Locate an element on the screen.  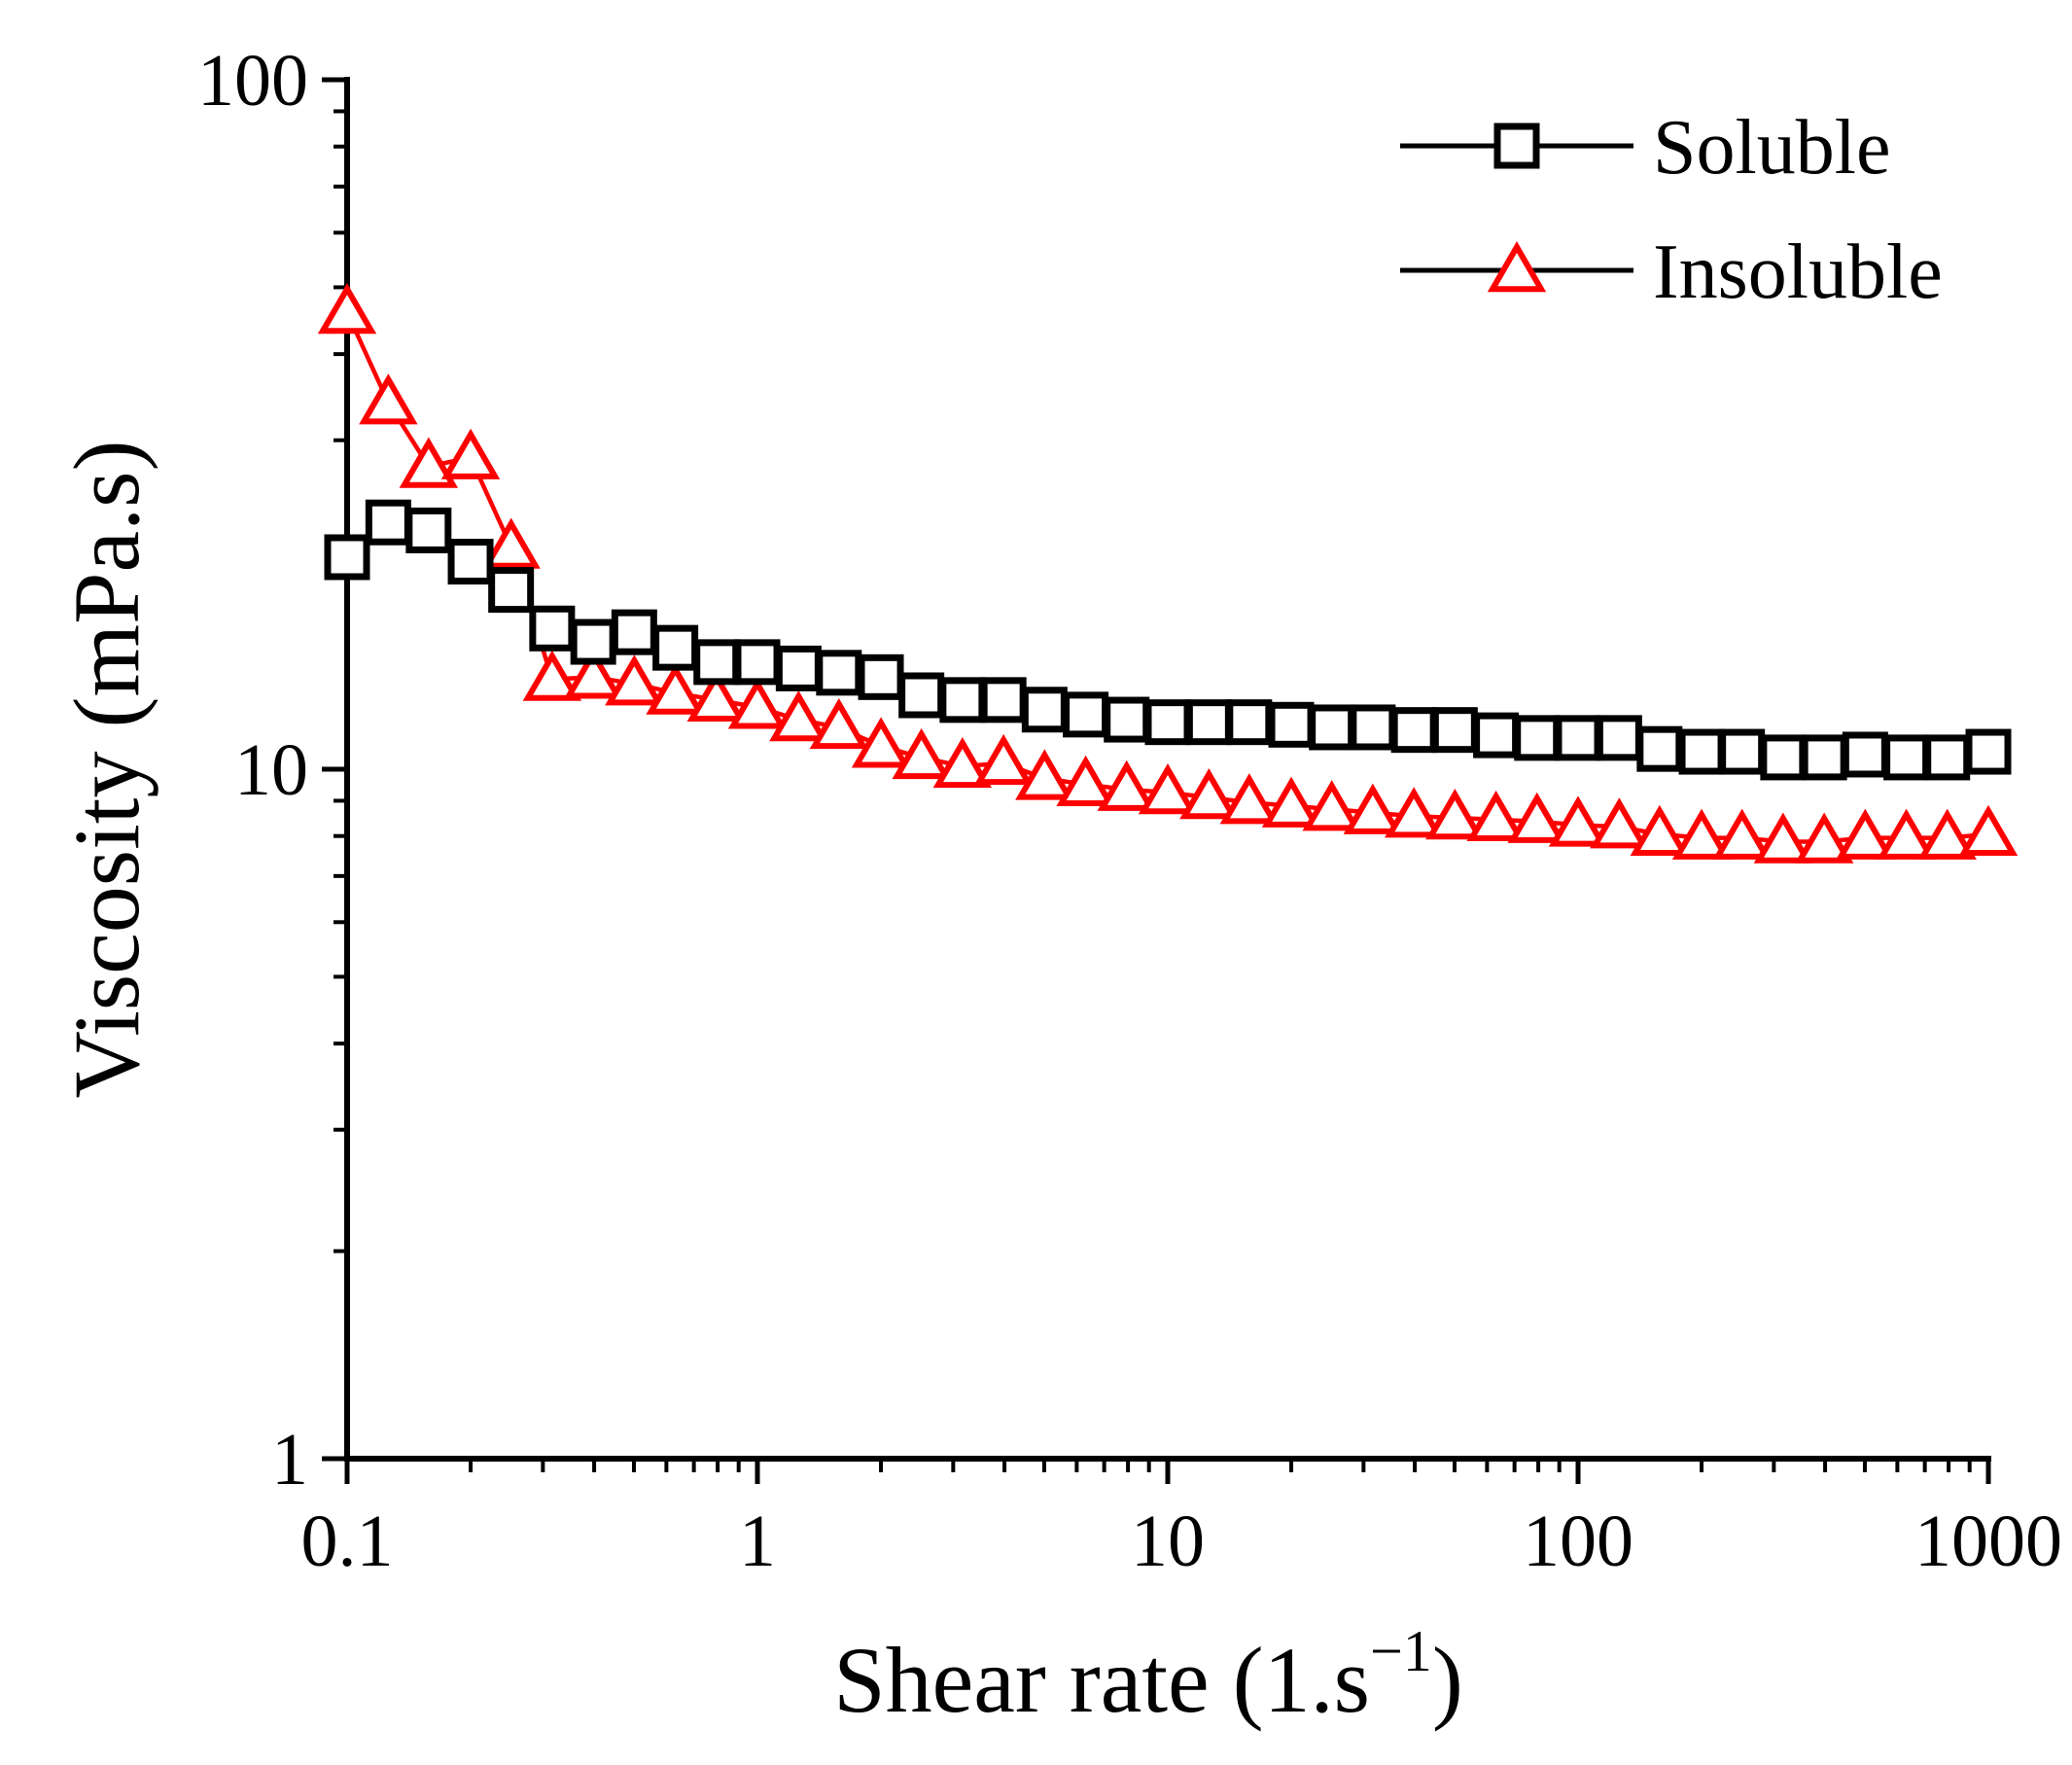
legend-item-insoluble: Insoluble is located at coordinates (1671, 272).